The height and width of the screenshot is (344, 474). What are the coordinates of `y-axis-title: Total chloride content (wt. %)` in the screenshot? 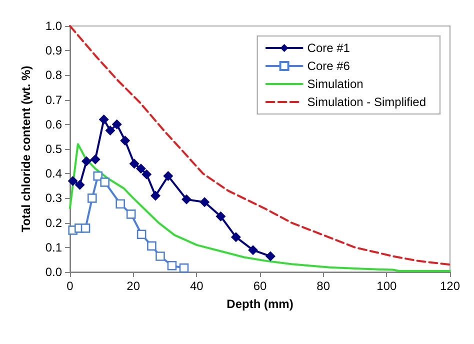 It's located at (26, 149).